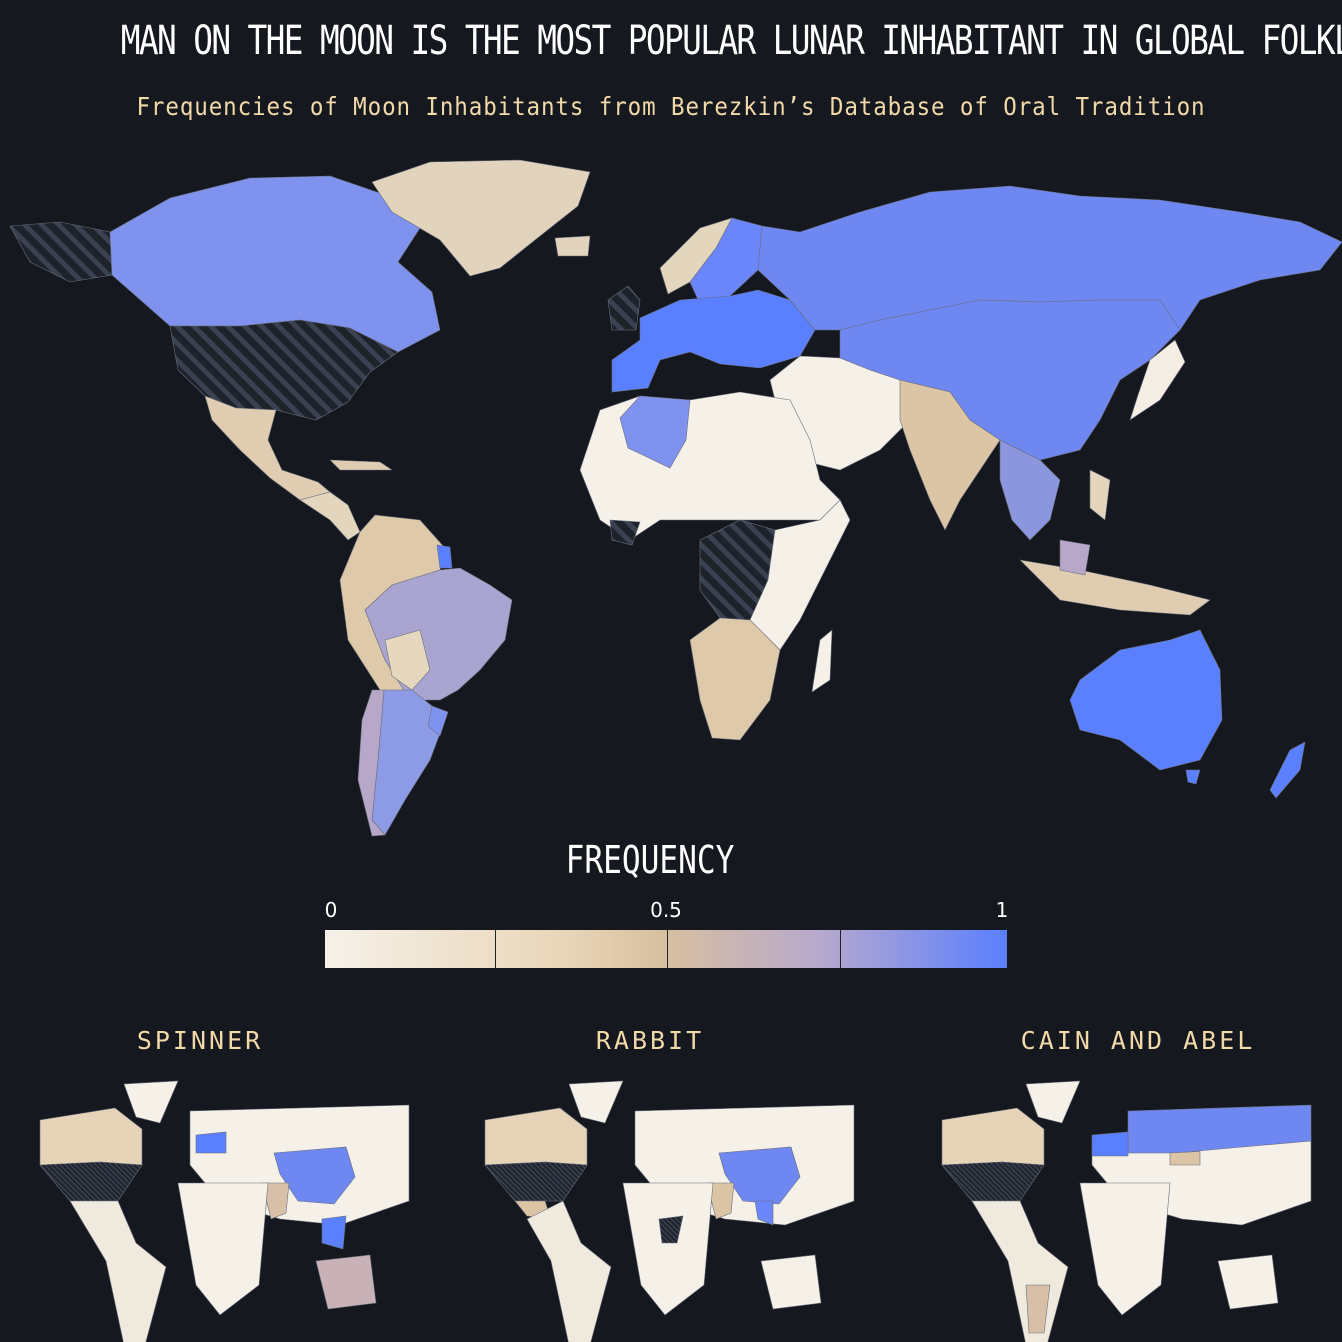  What do you see at coordinates (331, 910) in the screenshot?
I see `legend-tick-label-min: 0` at bounding box center [331, 910].